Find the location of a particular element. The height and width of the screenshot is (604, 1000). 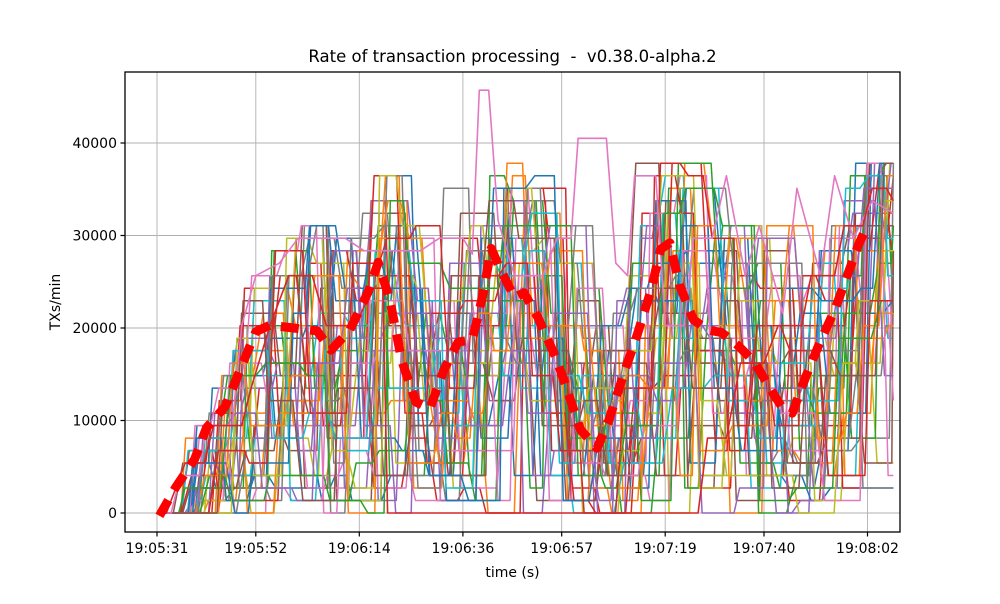

x-tick-label: 19:07:19 is located at coordinates (665, 549).